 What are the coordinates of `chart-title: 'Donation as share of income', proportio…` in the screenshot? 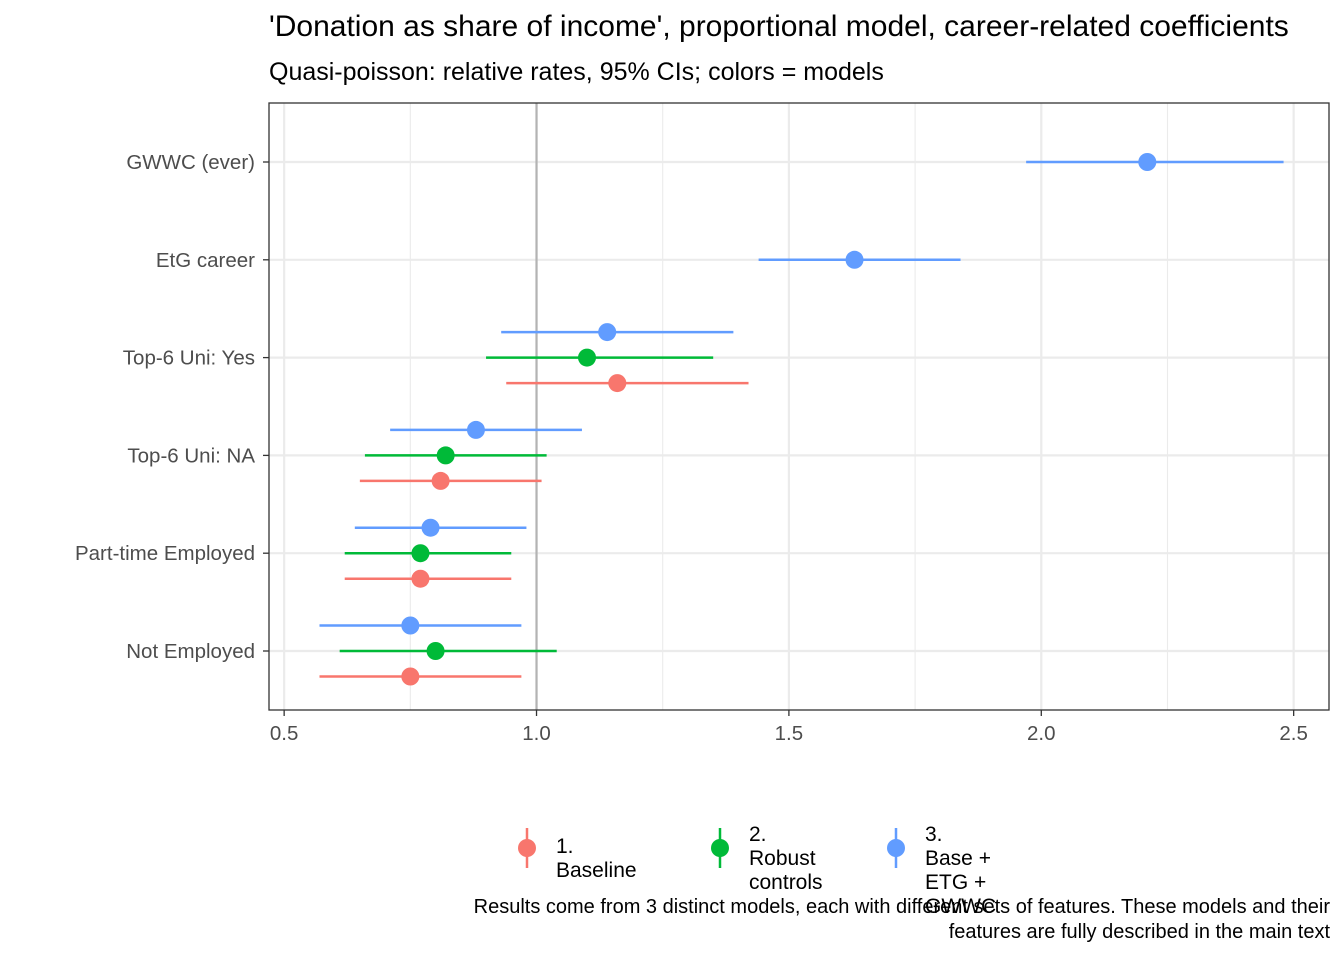 It's located at (779, 26).